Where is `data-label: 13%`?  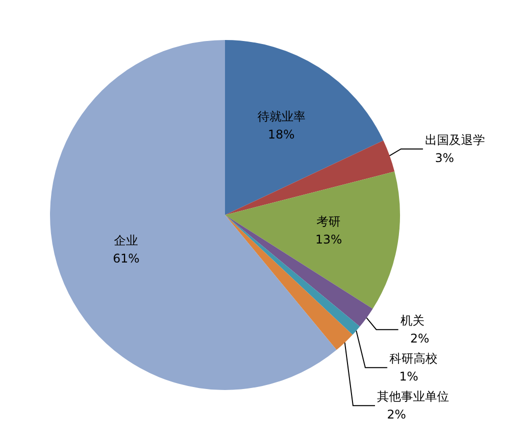
data-label: 13% is located at coordinates (328, 239).